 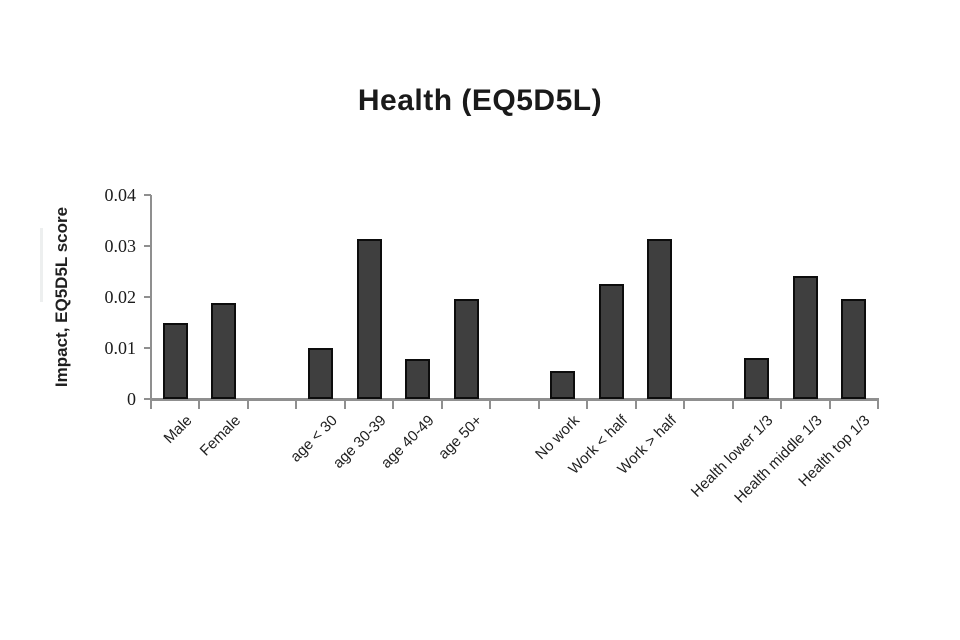 What do you see at coordinates (120, 296) in the screenshot?
I see `y-tick-label: 0.02` at bounding box center [120, 296].